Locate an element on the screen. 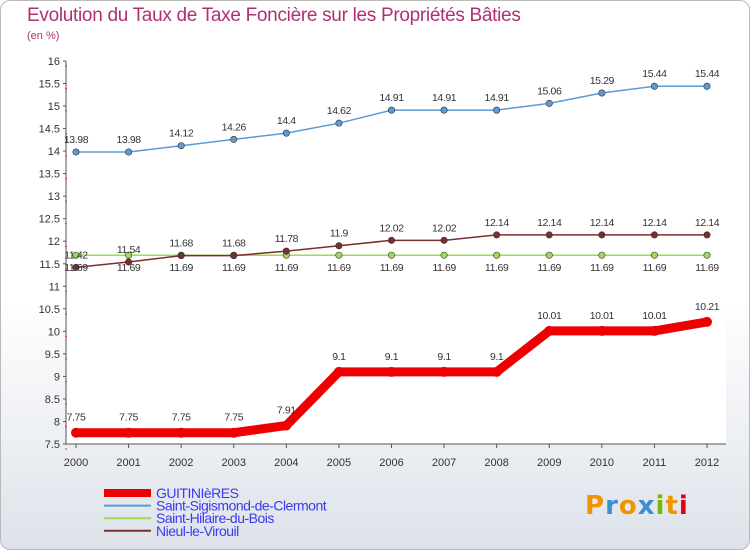 This screenshot has height=550, width=750. logo-letter: i is located at coordinates (660, 506).